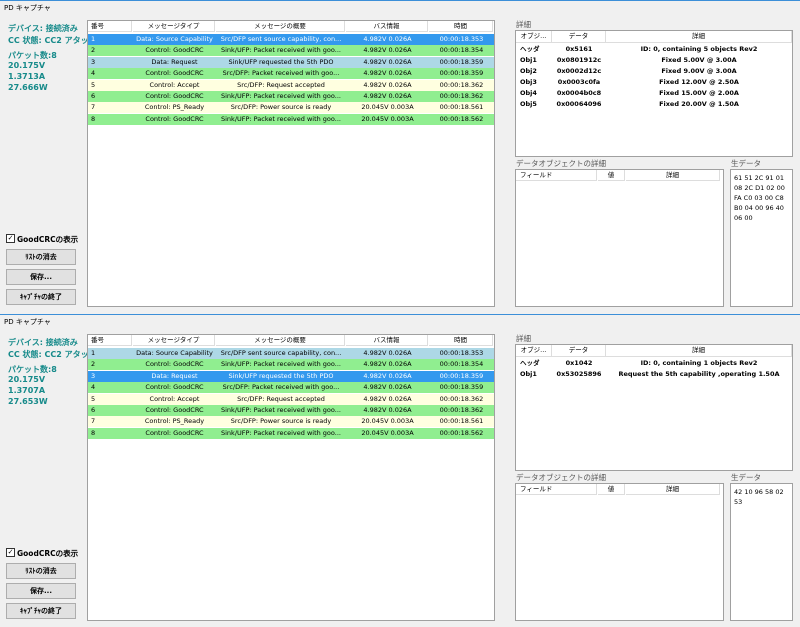 The width and height of the screenshot is (800, 627). Describe the element at coordinates (43, 342) in the screenshot. I see `status-text: デバイス: 接続済み` at that location.